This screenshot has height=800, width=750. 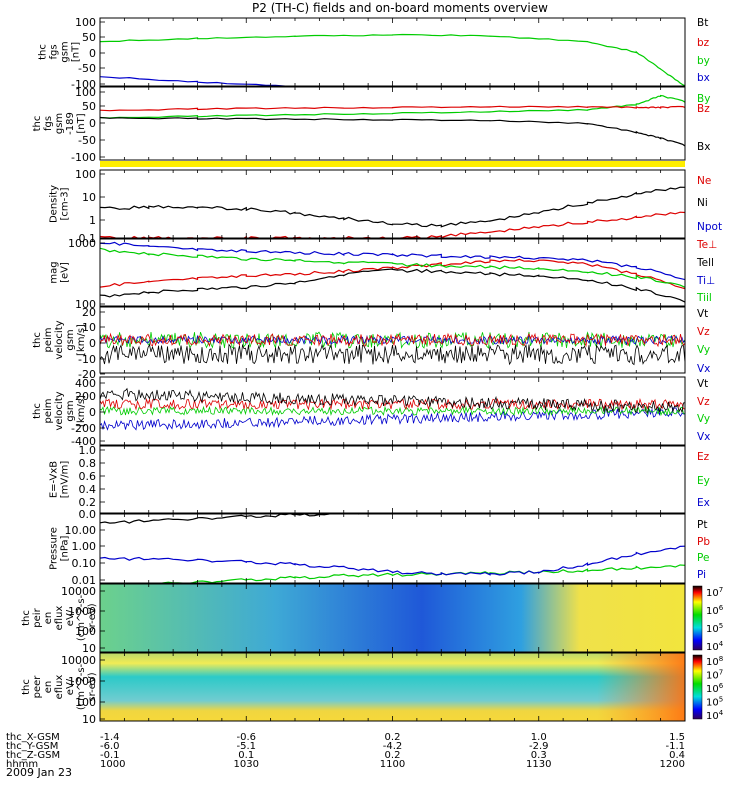 What do you see at coordinates (110, 755) in the screenshot?
I see `axis-row-value: -0.1` at bounding box center [110, 755].